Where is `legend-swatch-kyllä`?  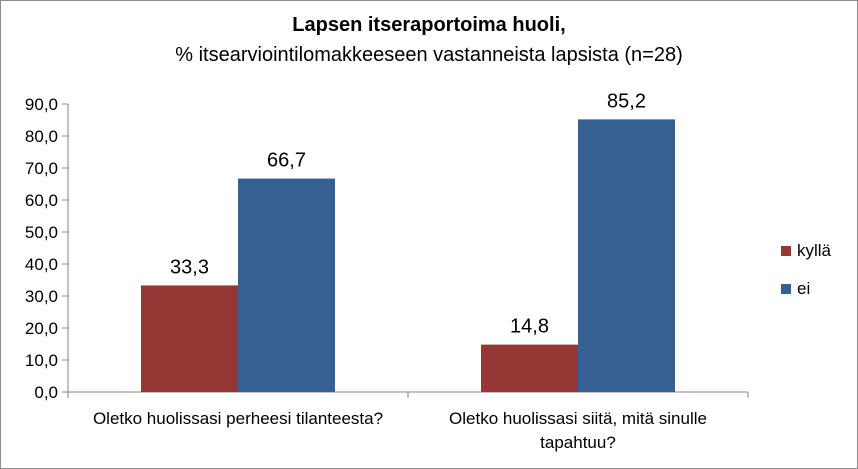
legend-swatch-kyllä is located at coordinates (786, 251).